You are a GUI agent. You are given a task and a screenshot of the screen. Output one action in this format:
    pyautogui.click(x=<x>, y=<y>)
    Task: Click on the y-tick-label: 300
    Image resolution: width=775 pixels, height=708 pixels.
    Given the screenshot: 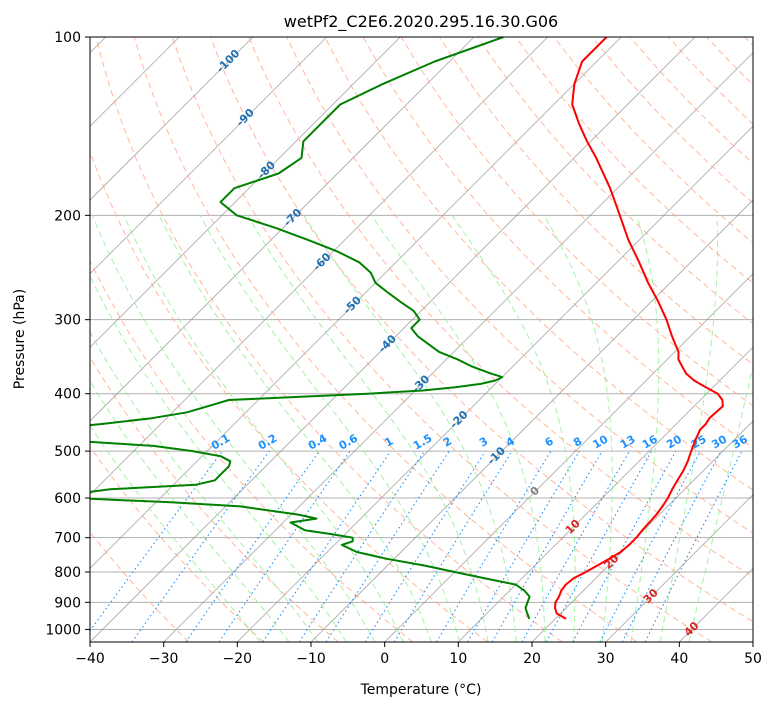 What is the action you would take?
    pyautogui.click(x=67, y=321)
    